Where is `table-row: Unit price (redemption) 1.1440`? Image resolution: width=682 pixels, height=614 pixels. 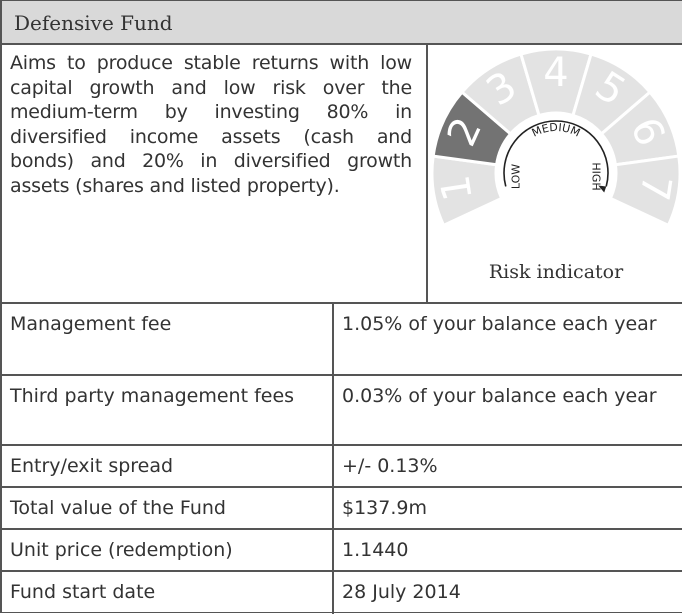
table-row: Unit price (redemption) 1.1440 is located at coordinates (342, 551).